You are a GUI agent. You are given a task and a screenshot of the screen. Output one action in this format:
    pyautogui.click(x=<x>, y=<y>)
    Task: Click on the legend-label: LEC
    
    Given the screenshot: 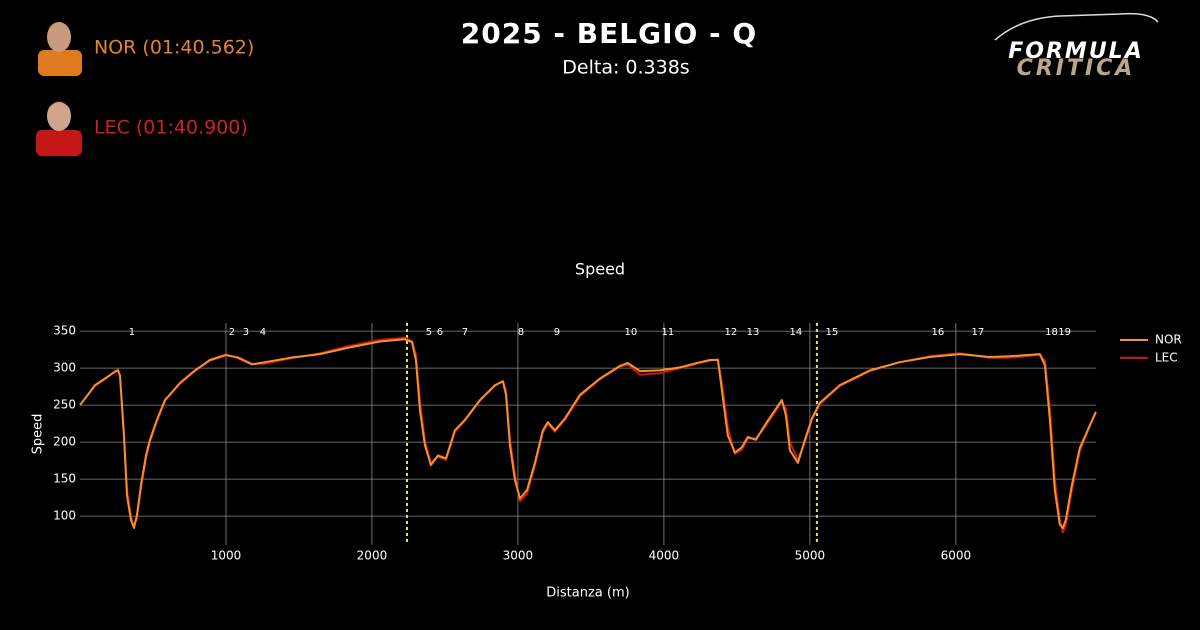 What is the action you would take?
    pyautogui.click(x=1166, y=358)
    